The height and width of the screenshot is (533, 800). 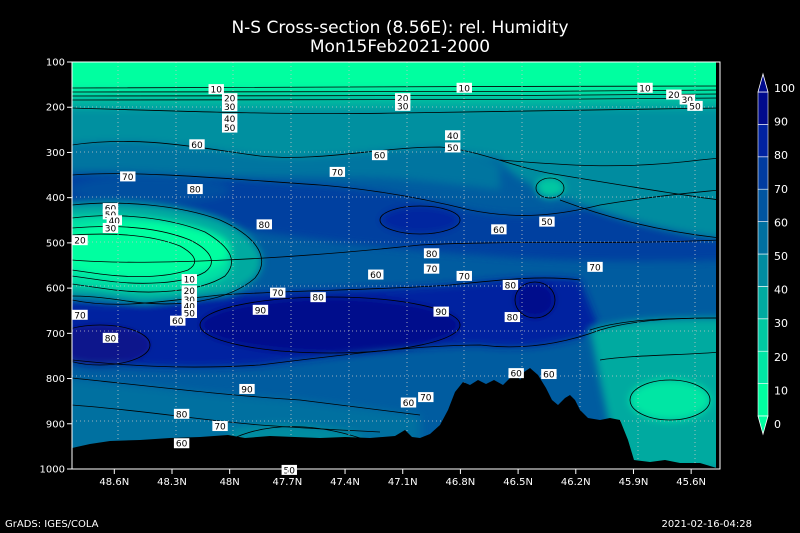 I want to click on colorbar-label: 10, so click(x=781, y=390).